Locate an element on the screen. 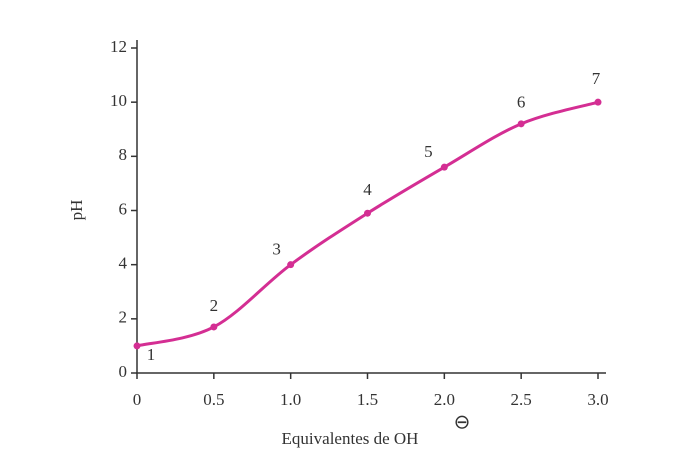 The height and width of the screenshot is (465, 700). y-tick-label: 12 is located at coordinates (118, 46).